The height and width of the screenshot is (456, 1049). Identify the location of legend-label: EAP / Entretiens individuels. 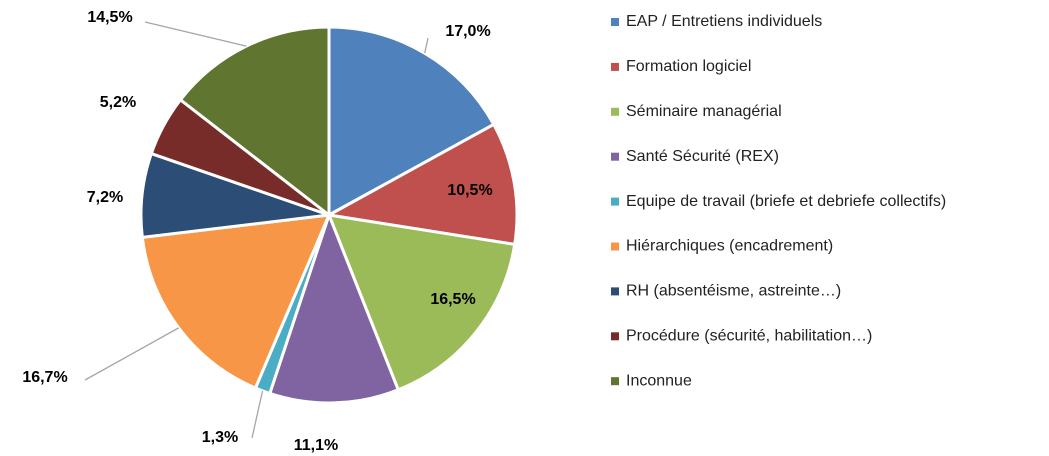
(724, 21).